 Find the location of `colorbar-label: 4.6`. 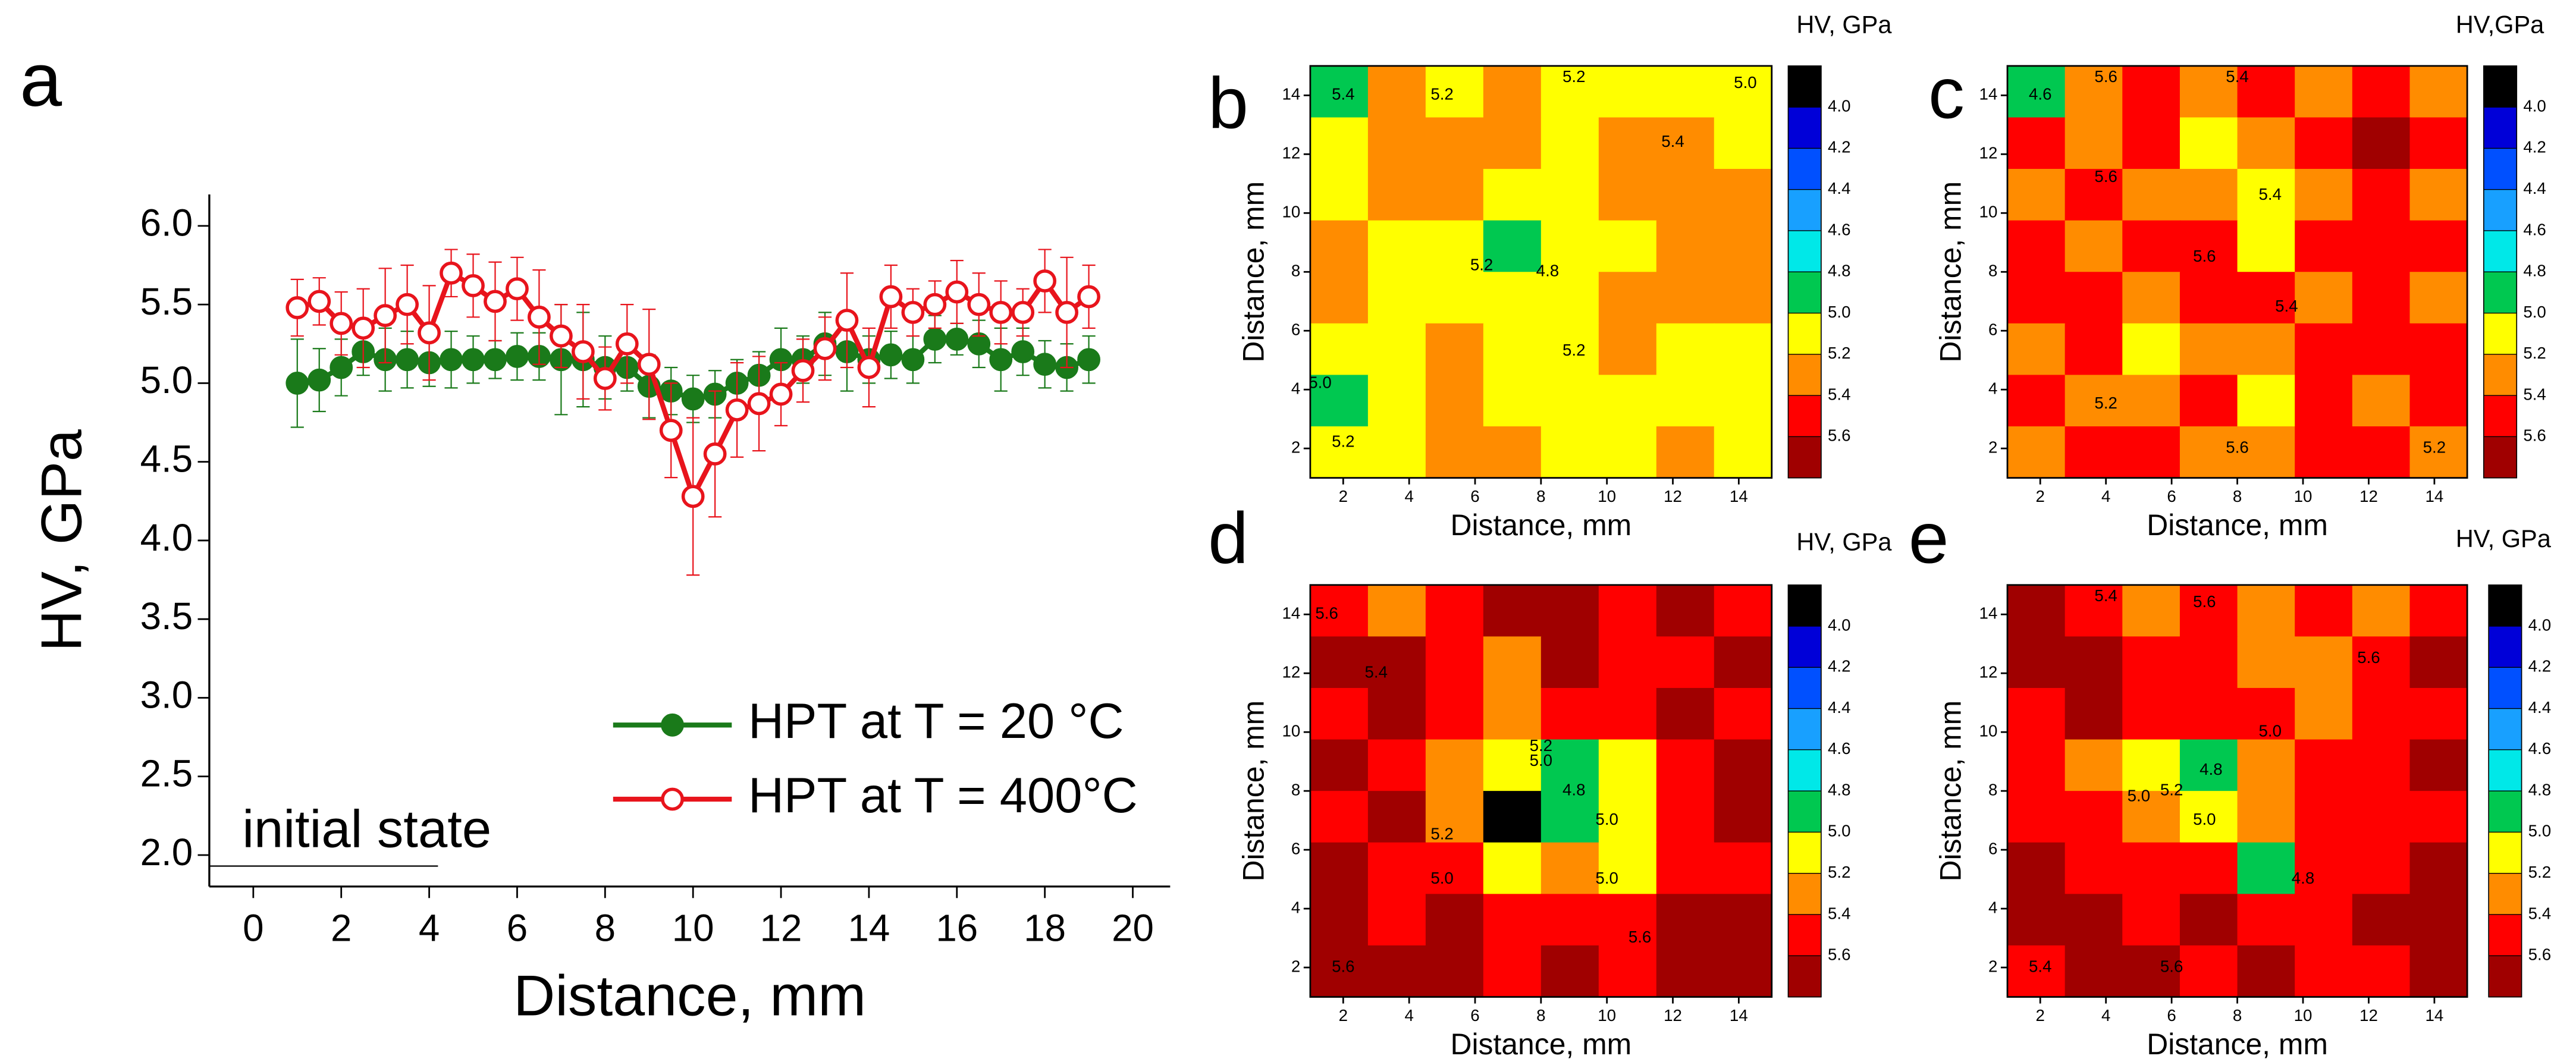

colorbar-label: 4.6 is located at coordinates (1839, 748).